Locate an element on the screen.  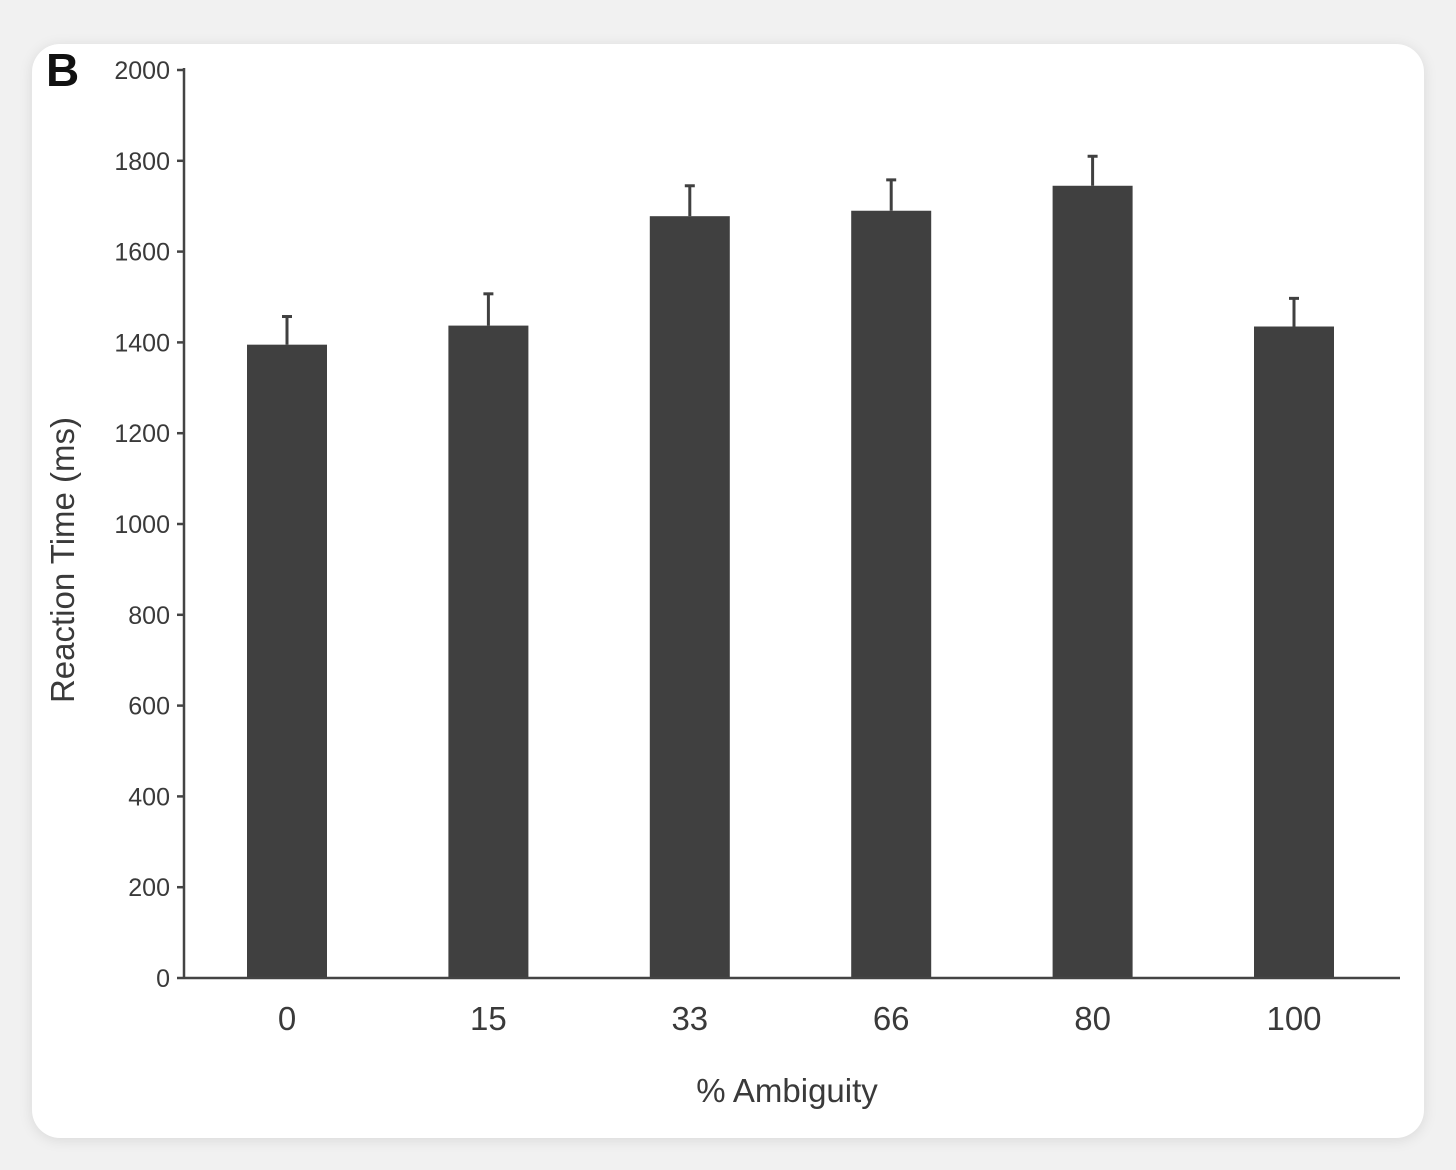
y-tick-label: 1000 is located at coordinates (142, 525).